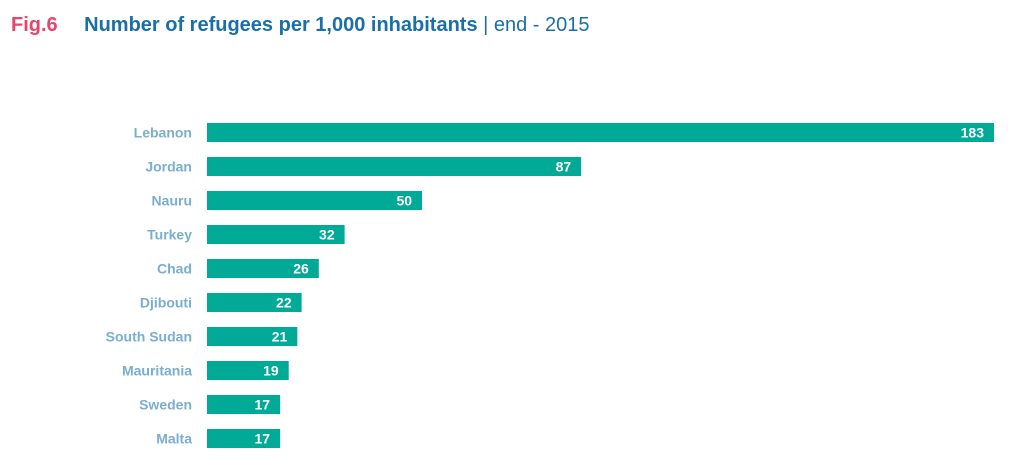  What do you see at coordinates (163, 133) in the screenshot?
I see `category-label-lebanon: Lebanon` at bounding box center [163, 133].